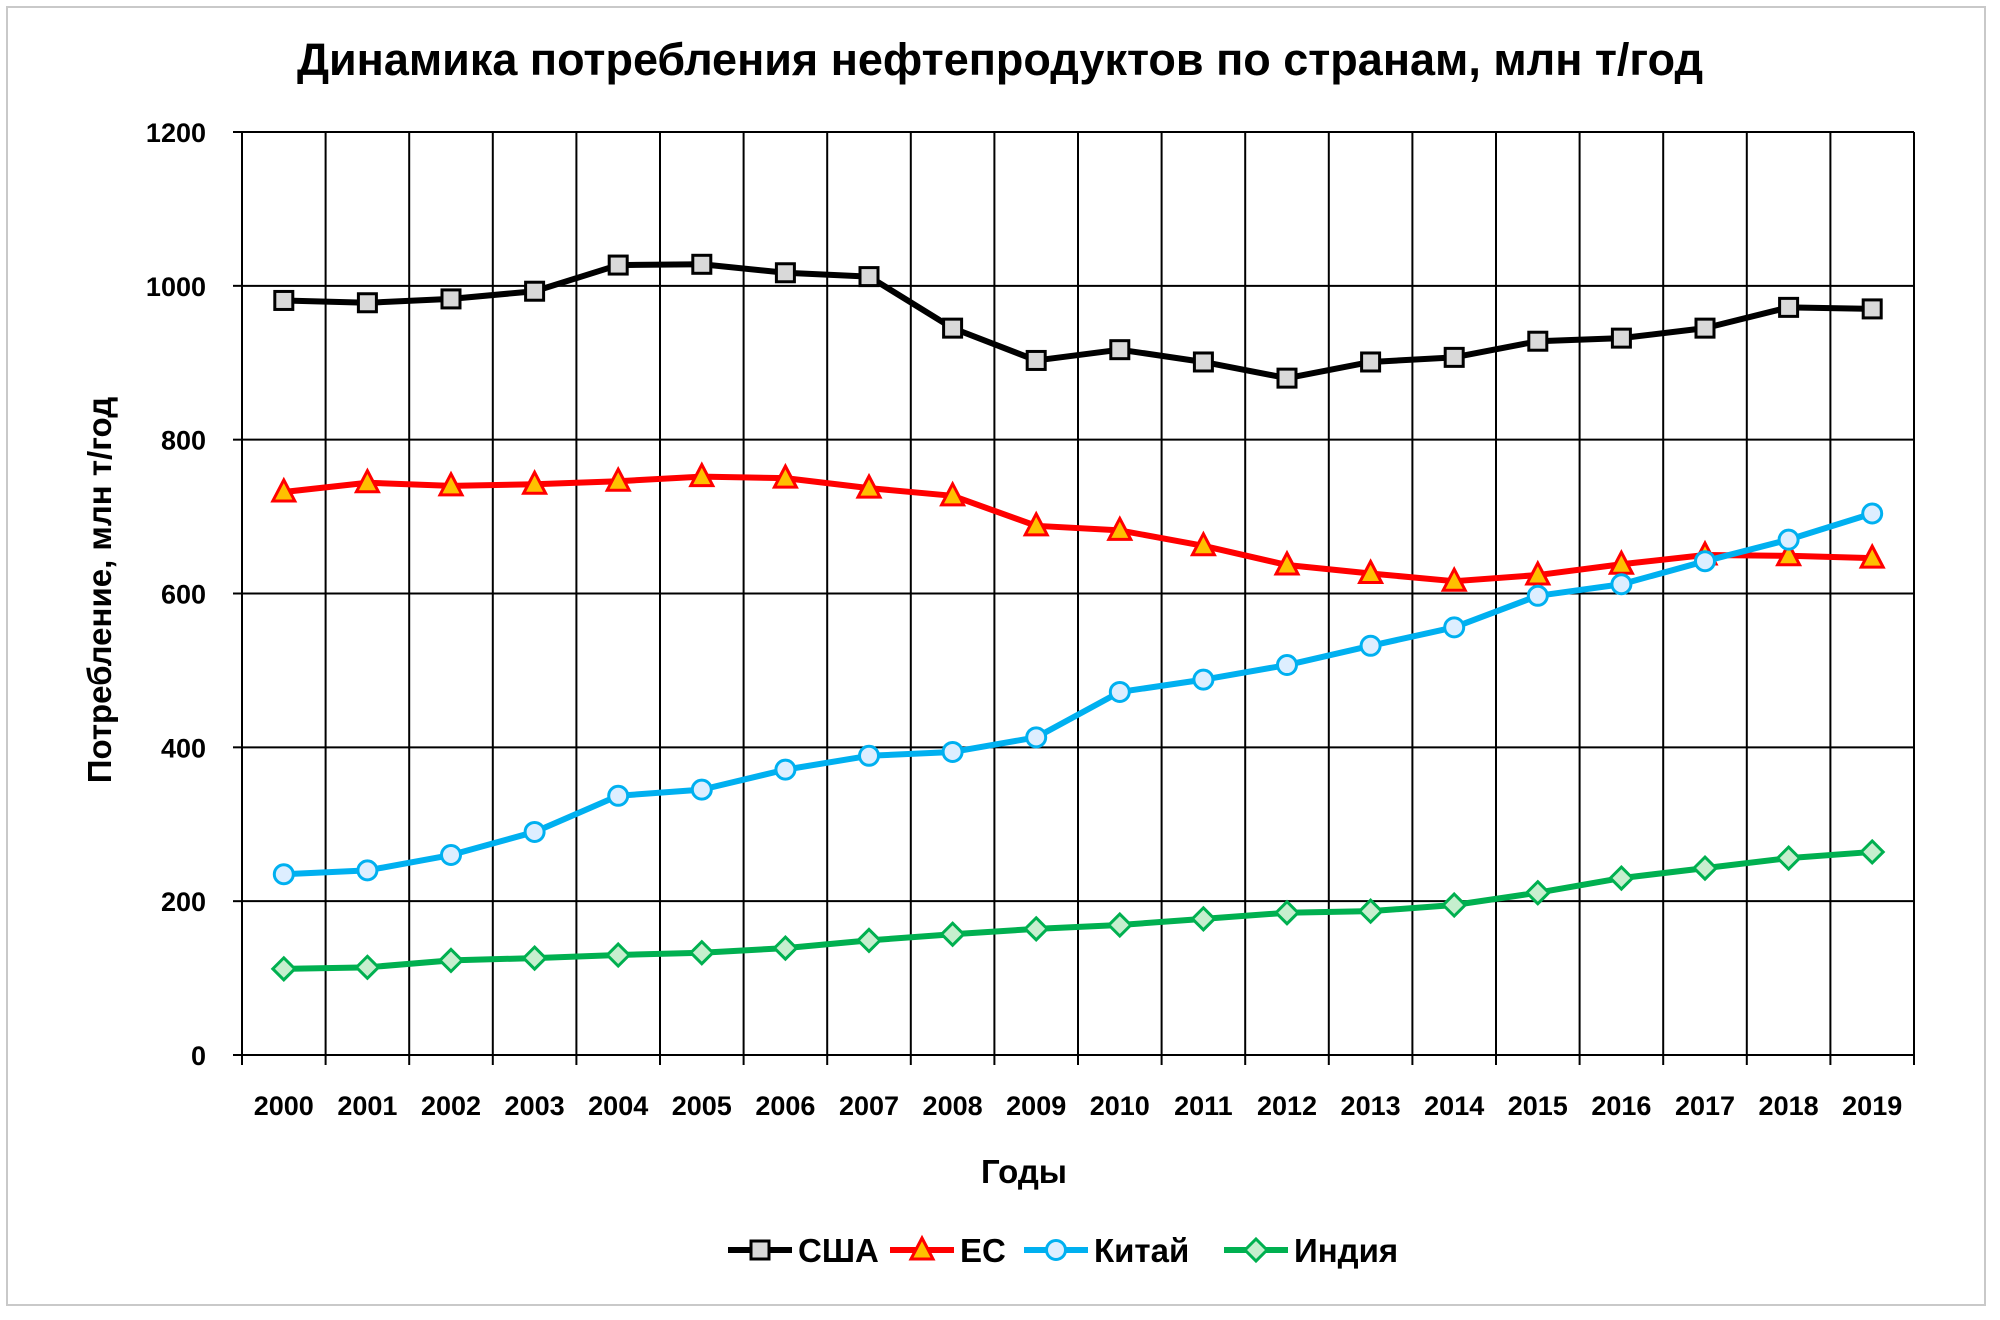 This screenshot has height=1320, width=2000. I want to click on x-tick-label: 2019, so click(1872, 1106).